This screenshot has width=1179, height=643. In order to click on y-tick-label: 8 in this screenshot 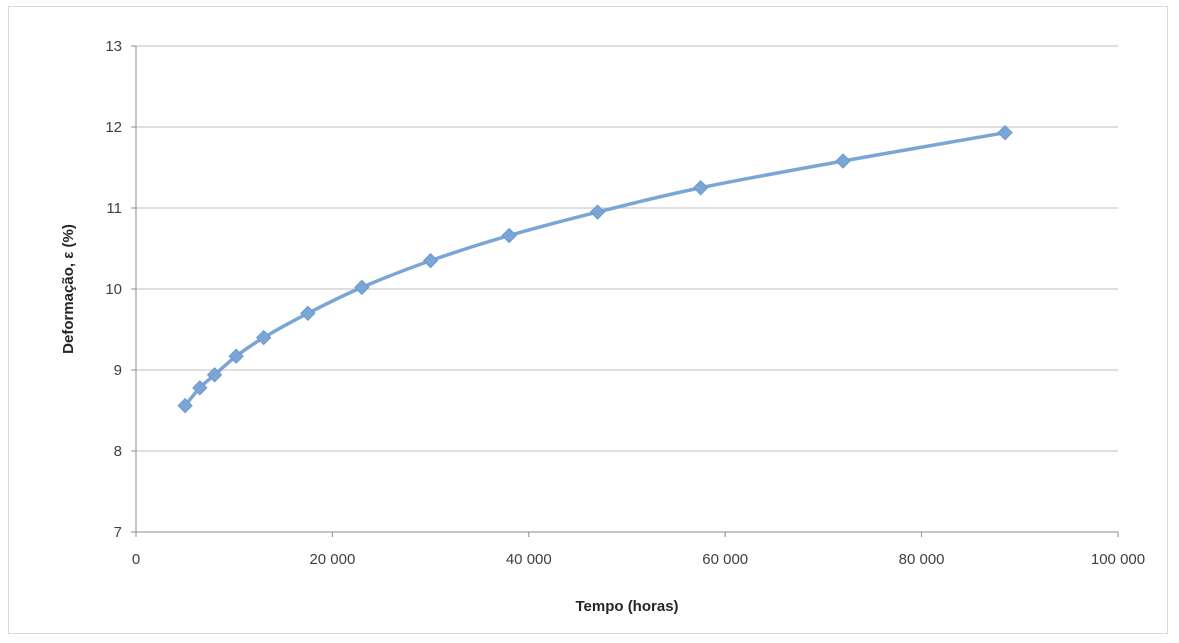, I will do `click(118, 451)`.